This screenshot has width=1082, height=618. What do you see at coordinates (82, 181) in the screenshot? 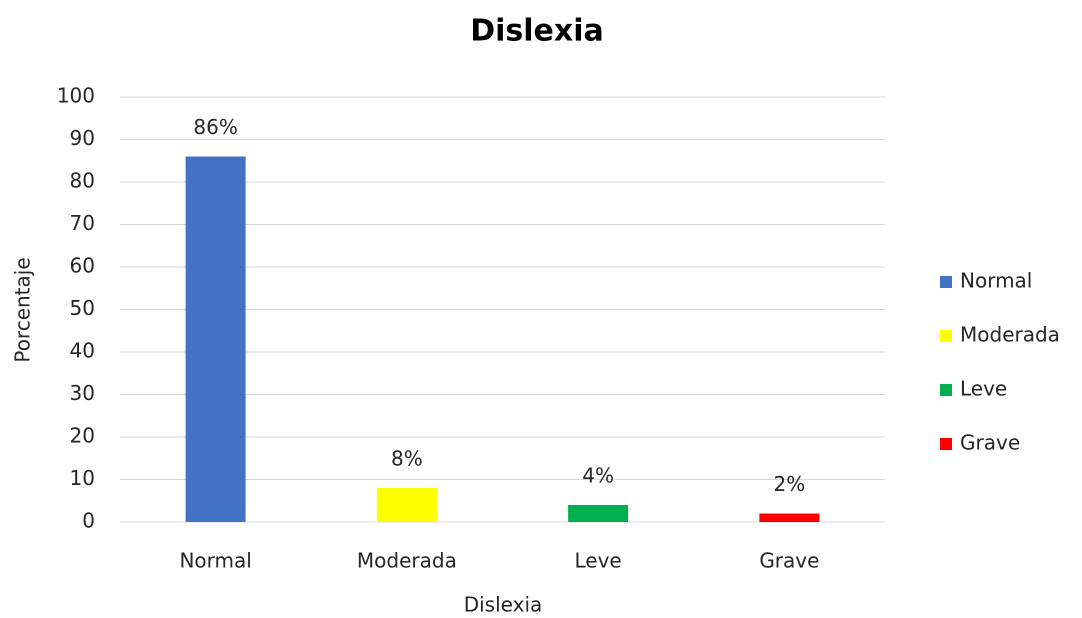
I see `y-tick-label: 80` at bounding box center [82, 181].